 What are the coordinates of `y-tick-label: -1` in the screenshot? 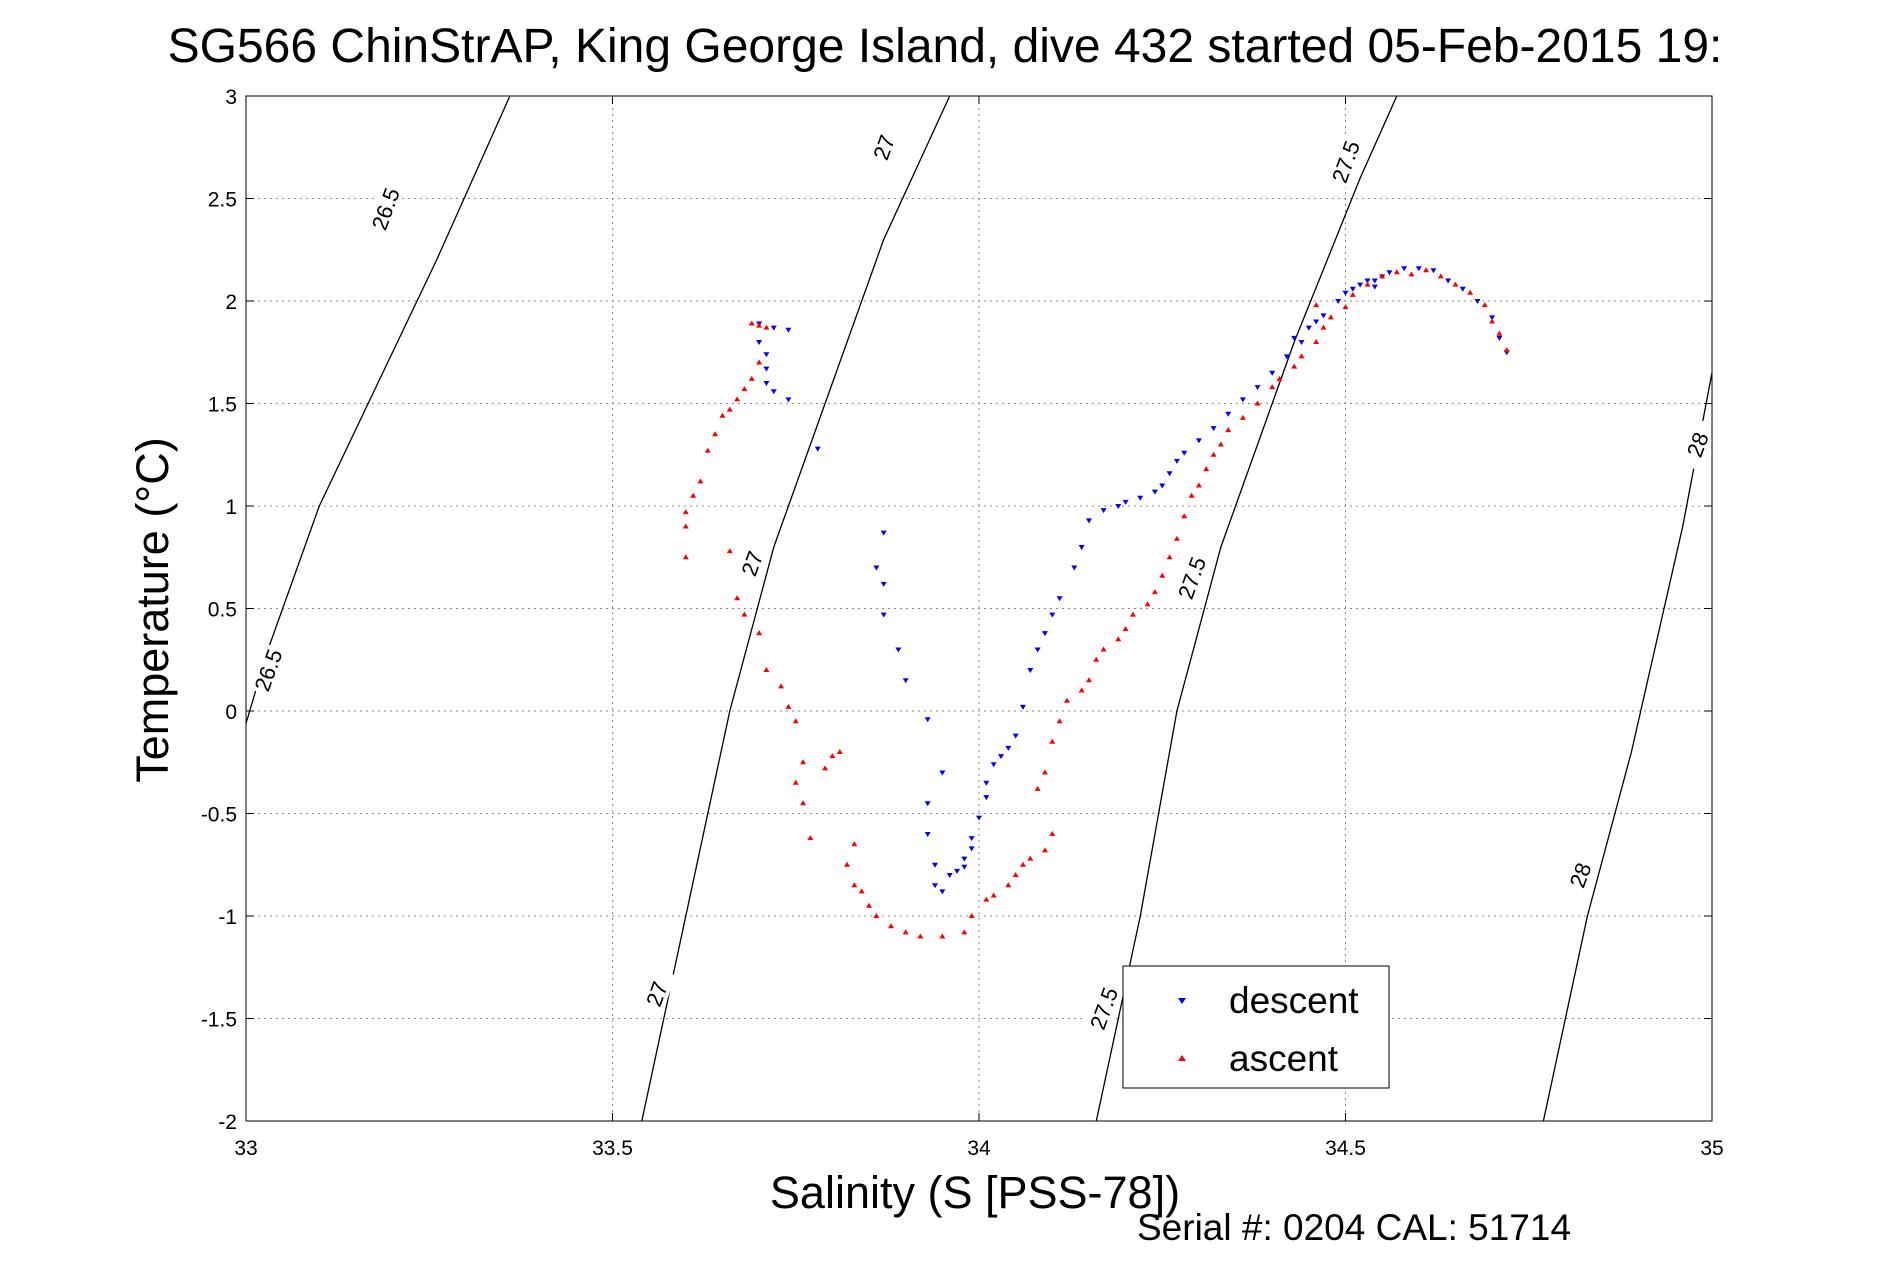 It's located at (227, 917).